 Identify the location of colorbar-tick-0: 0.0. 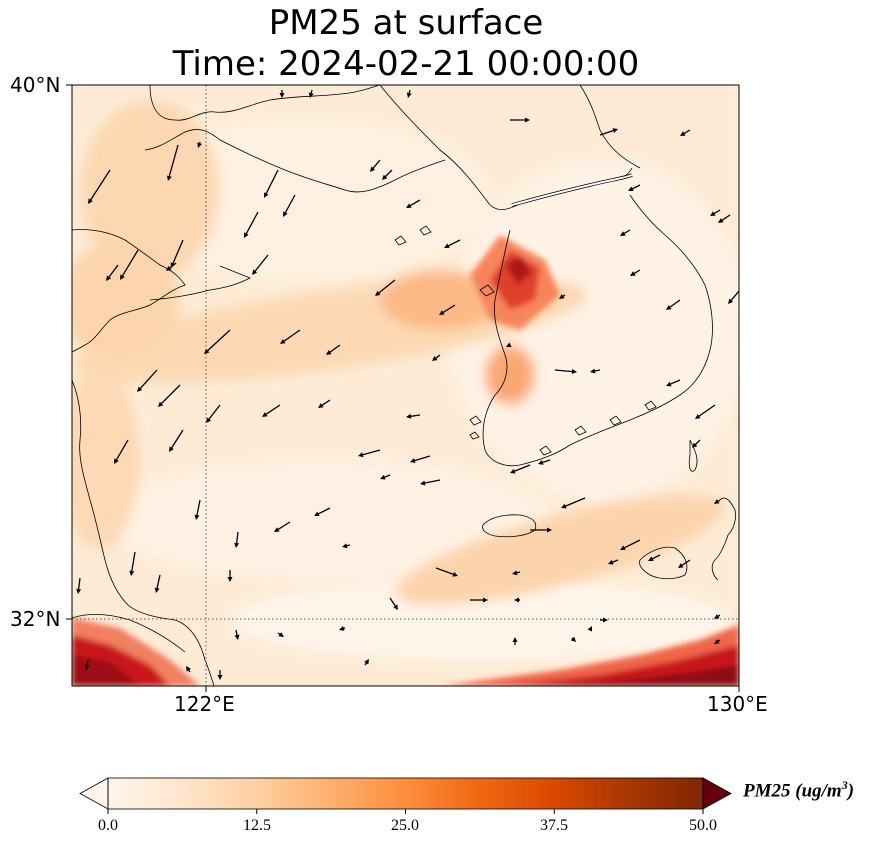
(108, 825).